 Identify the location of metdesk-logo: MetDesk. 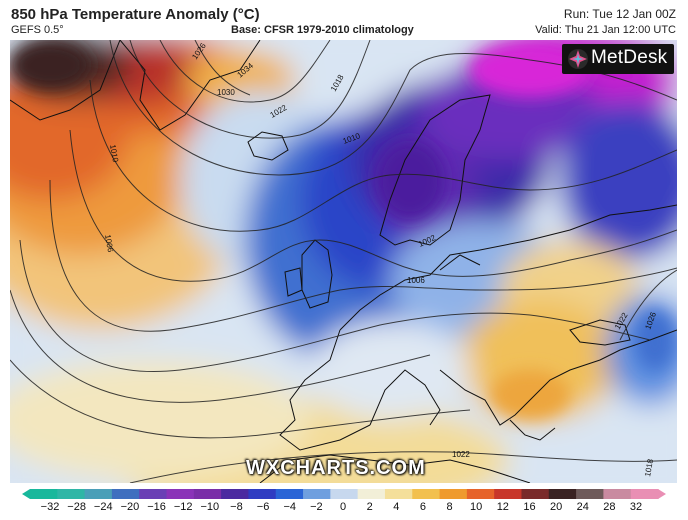
(618, 59).